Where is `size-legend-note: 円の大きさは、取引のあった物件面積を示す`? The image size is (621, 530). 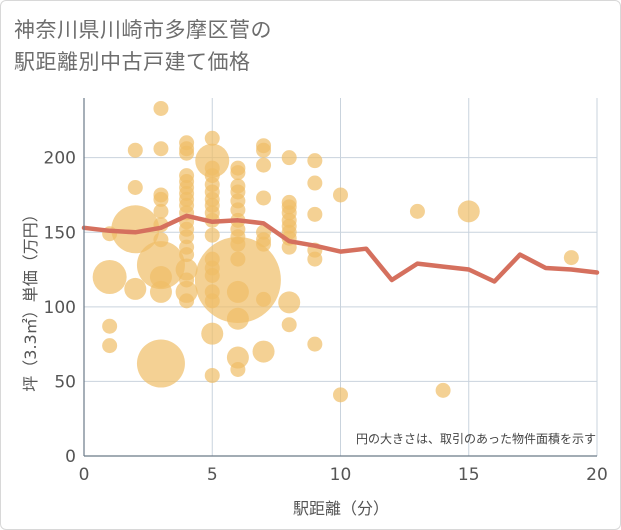
size-legend-note: 円の大きさは、取引のあった物件面積を示す is located at coordinates (476, 438).